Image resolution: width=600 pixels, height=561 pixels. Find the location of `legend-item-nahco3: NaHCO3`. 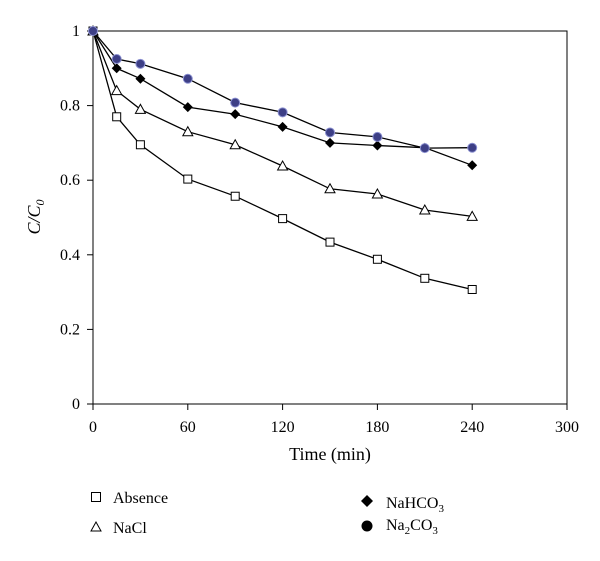

legend-item-nahco3: NaHCO3 is located at coordinates (402, 505).